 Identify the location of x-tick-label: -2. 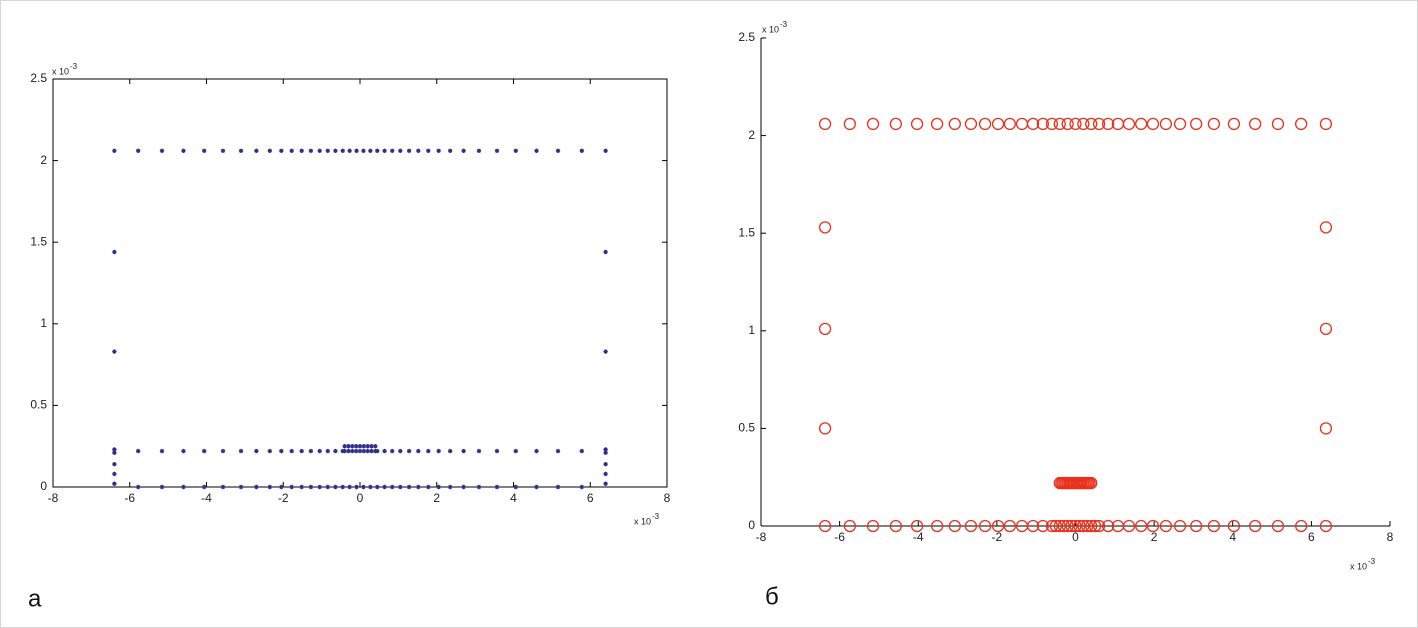
(283, 498).